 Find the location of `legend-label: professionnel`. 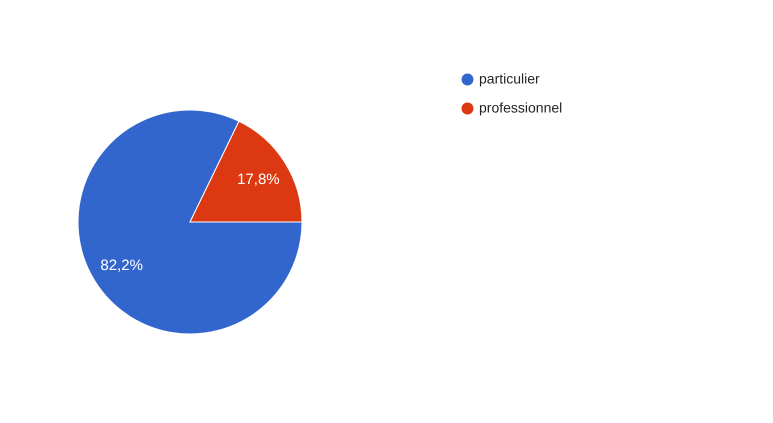

legend-label: professionnel is located at coordinates (520, 108).